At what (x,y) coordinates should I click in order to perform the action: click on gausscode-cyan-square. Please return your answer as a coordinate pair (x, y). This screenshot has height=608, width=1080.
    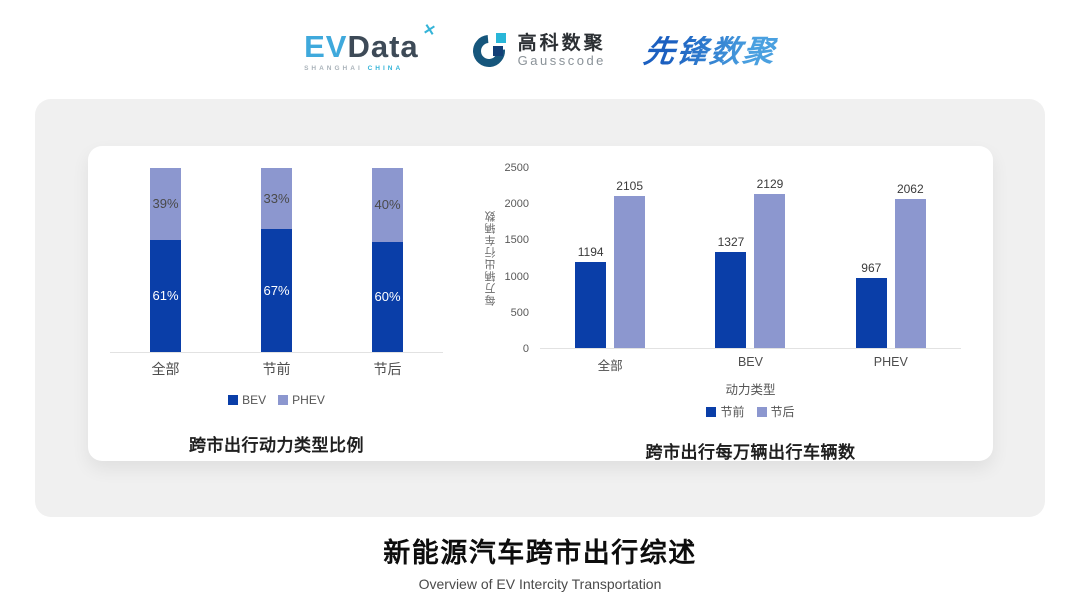
    Looking at the image, I should click on (500, 38).